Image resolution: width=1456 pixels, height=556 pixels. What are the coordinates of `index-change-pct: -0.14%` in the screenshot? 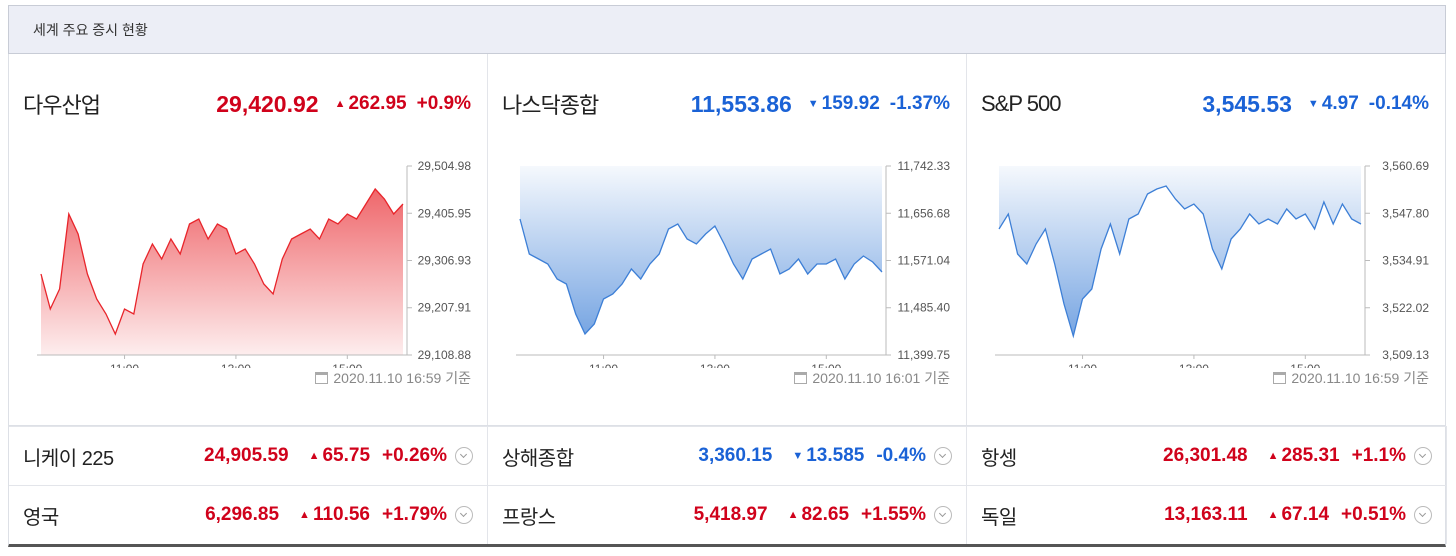 It's located at (1398, 103).